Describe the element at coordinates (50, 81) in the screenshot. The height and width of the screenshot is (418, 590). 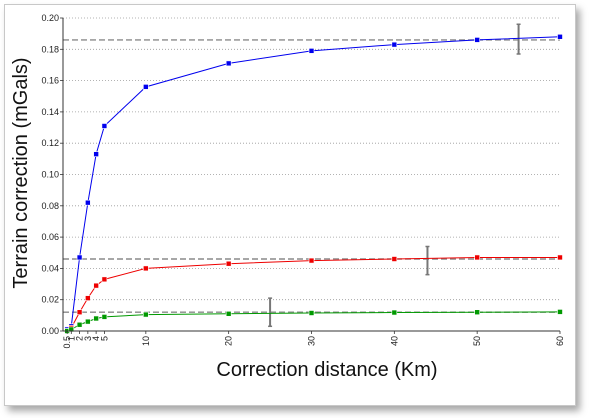
I see `y-tick-label: 0.16` at that location.